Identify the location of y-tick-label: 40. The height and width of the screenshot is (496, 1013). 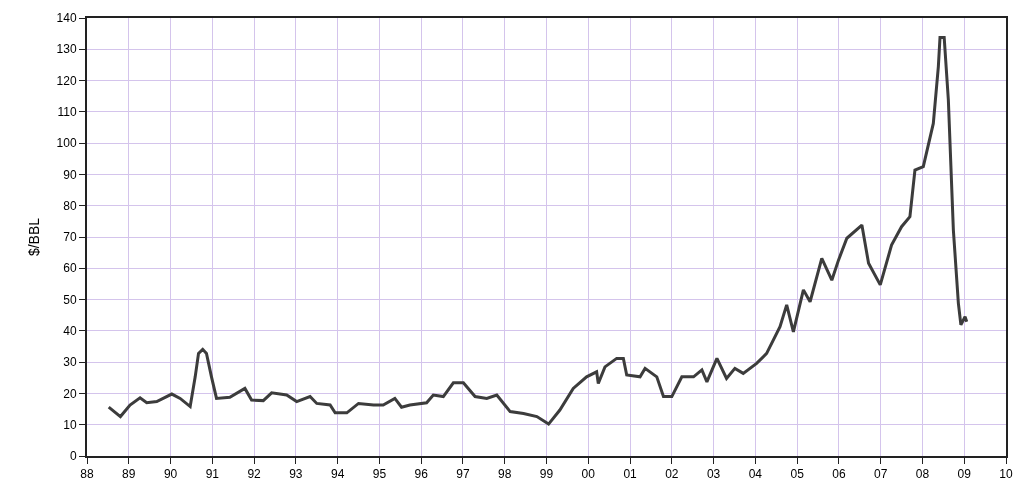
(70, 331).